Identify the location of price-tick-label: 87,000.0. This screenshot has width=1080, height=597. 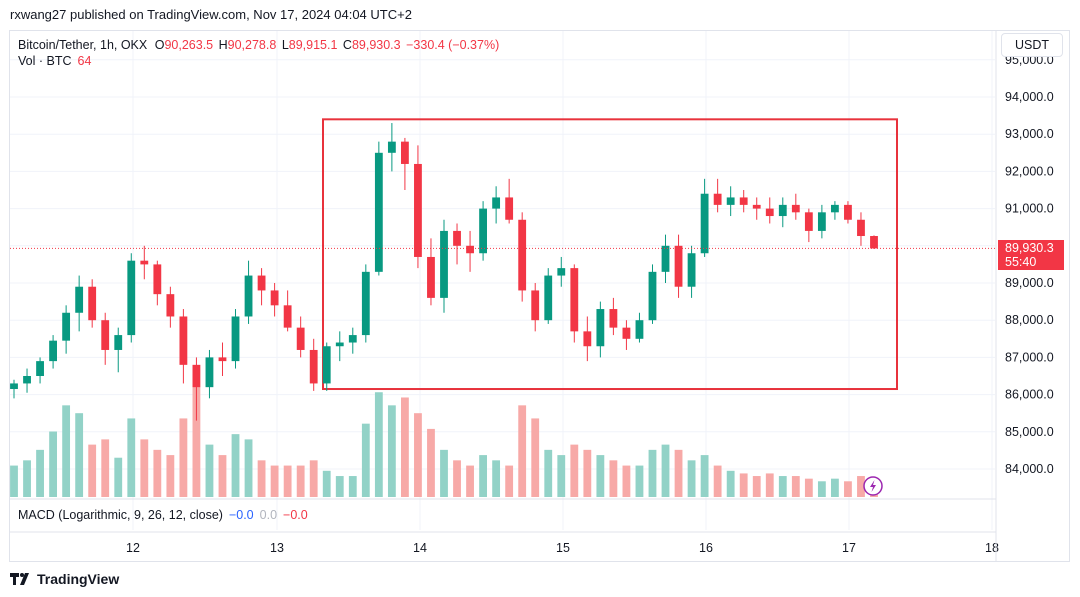
(1029, 357).